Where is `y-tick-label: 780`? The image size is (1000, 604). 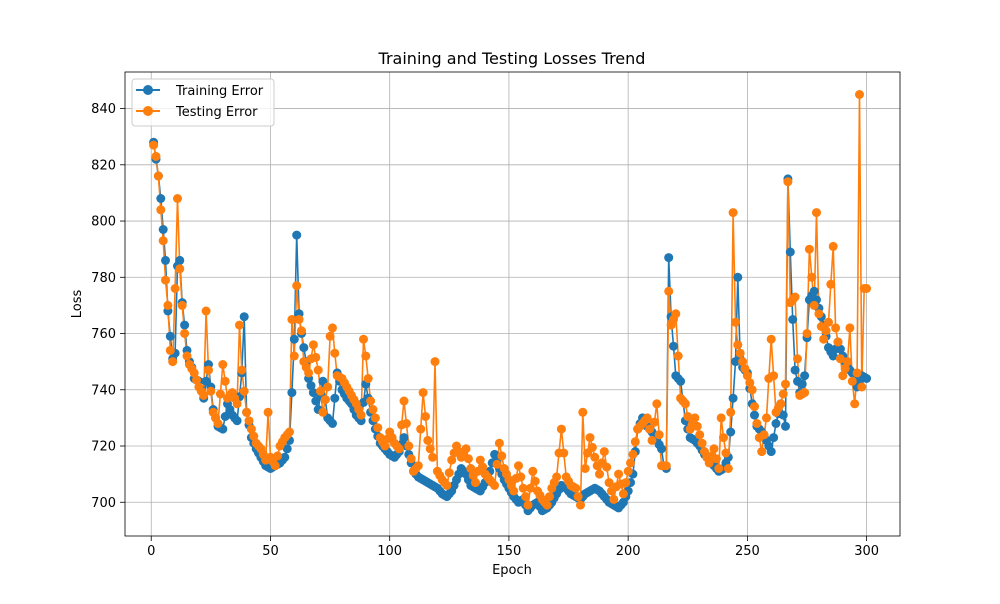
y-tick-label: 780 is located at coordinates (103, 278).